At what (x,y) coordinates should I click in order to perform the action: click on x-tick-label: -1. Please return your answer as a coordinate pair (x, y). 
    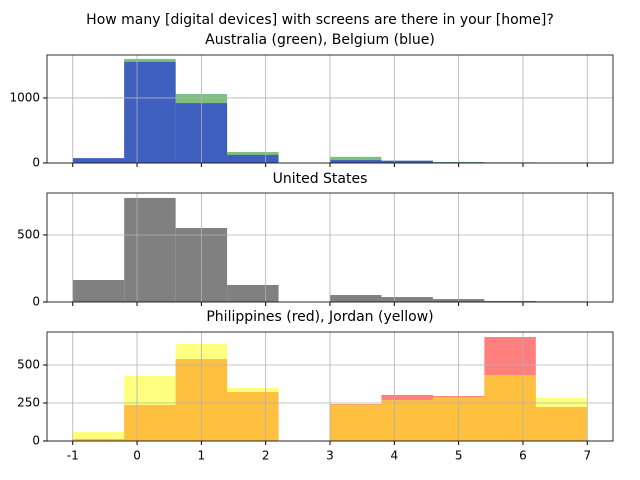
    Looking at the image, I should click on (73, 456).